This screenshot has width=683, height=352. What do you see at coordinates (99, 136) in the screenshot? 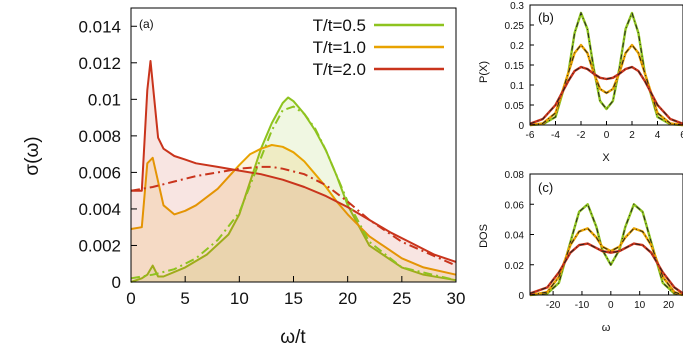
I see `y-tick-label: 0.008` at bounding box center [99, 136].